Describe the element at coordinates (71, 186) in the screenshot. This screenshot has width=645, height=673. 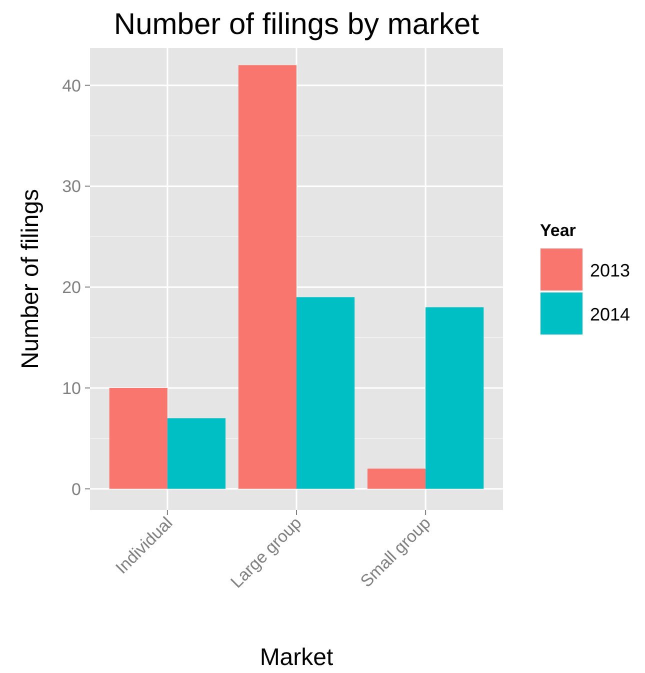
I see `y-tick-label: 30` at that location.